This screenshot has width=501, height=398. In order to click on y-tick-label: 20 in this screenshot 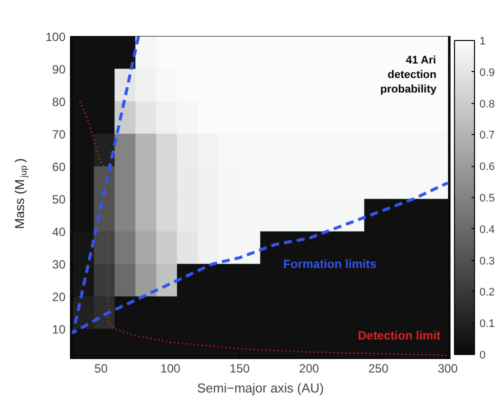, I will do `click(59, 297)`.